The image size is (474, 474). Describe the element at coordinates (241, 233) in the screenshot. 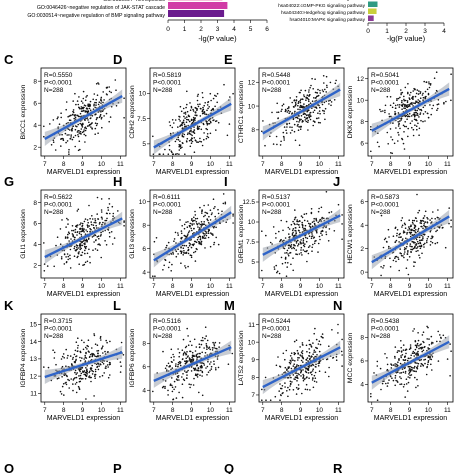

I see `y-axis-label: GREM1 expression` at that location.